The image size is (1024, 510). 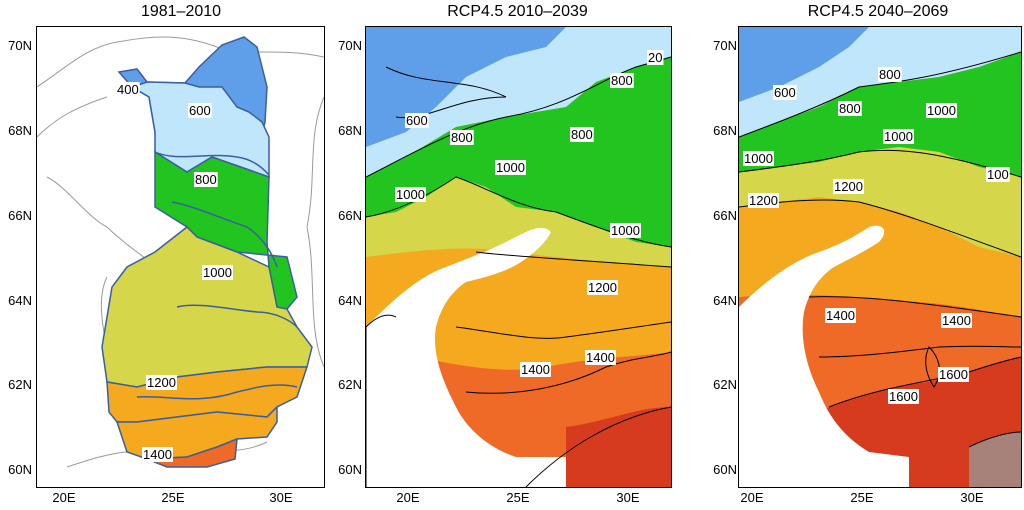 I want to click on contour-label: 100, so click(x=998, y=174).